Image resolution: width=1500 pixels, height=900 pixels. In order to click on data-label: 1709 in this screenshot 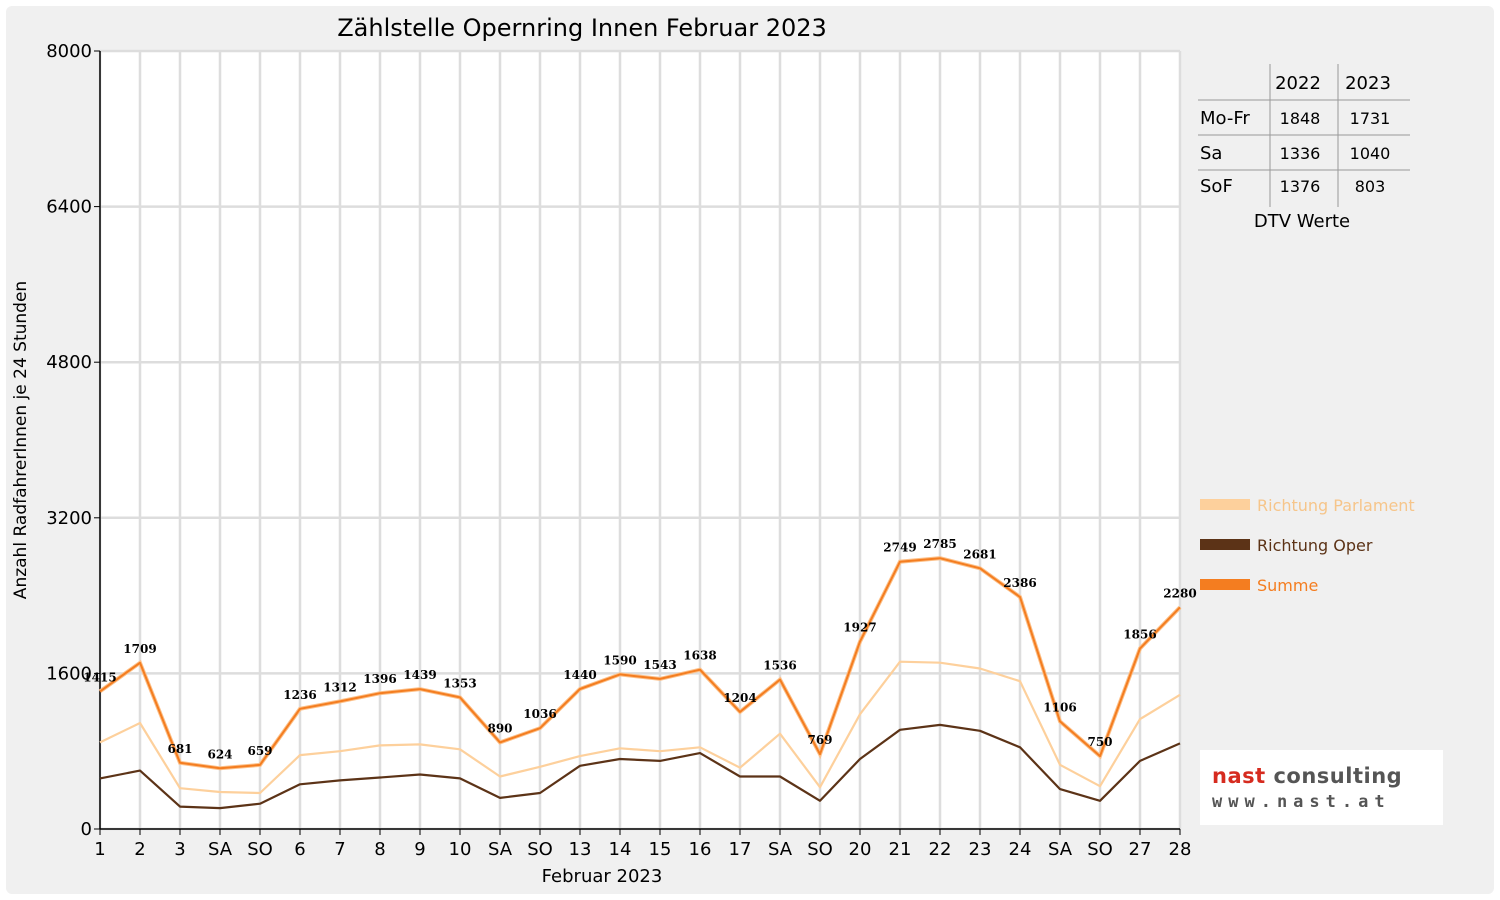, I will do `click(139, 649)`.